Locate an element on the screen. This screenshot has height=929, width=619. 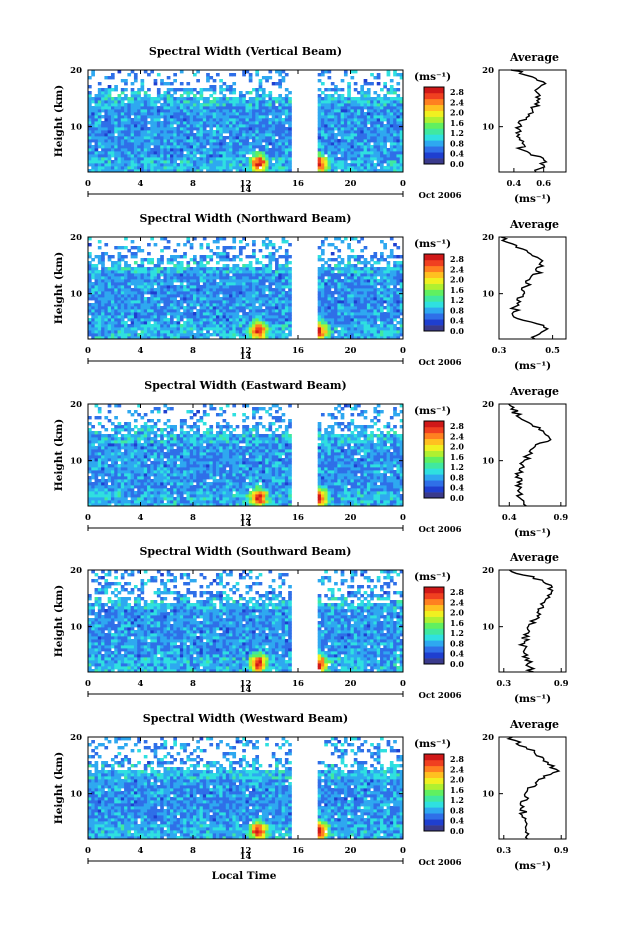
heatmap is located at coordinates (246, 288).